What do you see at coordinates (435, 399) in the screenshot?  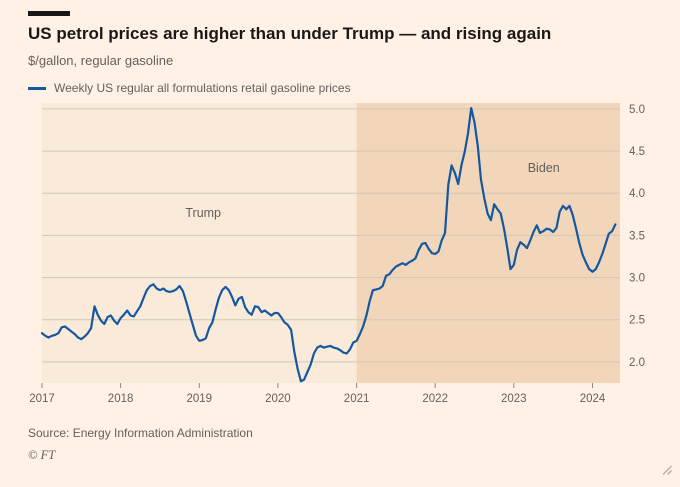 I see `svg-text: 2022` at bounding box center [435, 399].